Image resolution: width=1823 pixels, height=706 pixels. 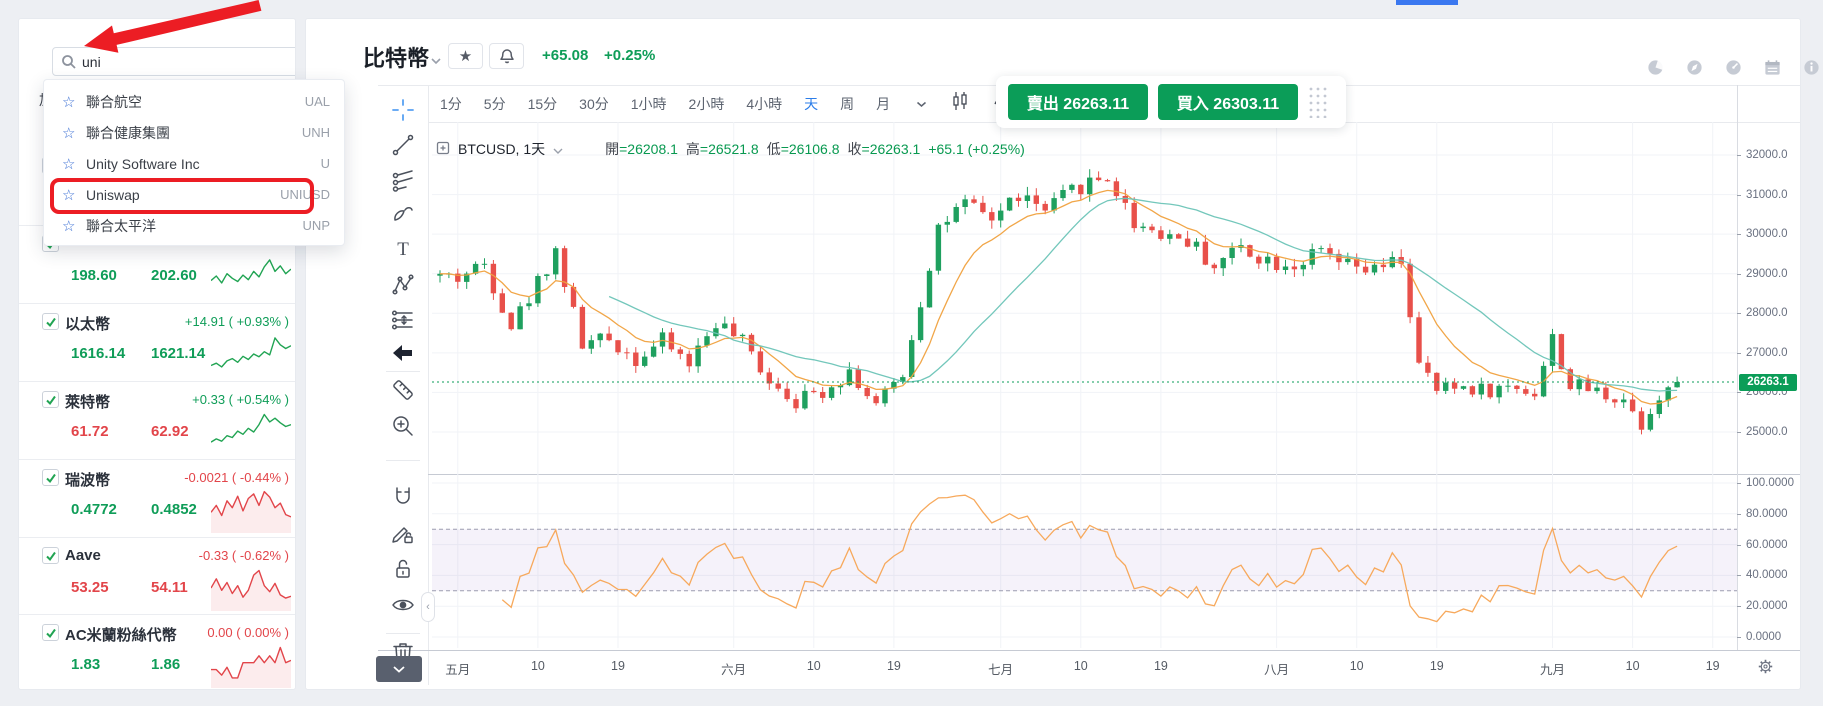 I want to click on eye-tool-icon, so click(x=403, y=605).